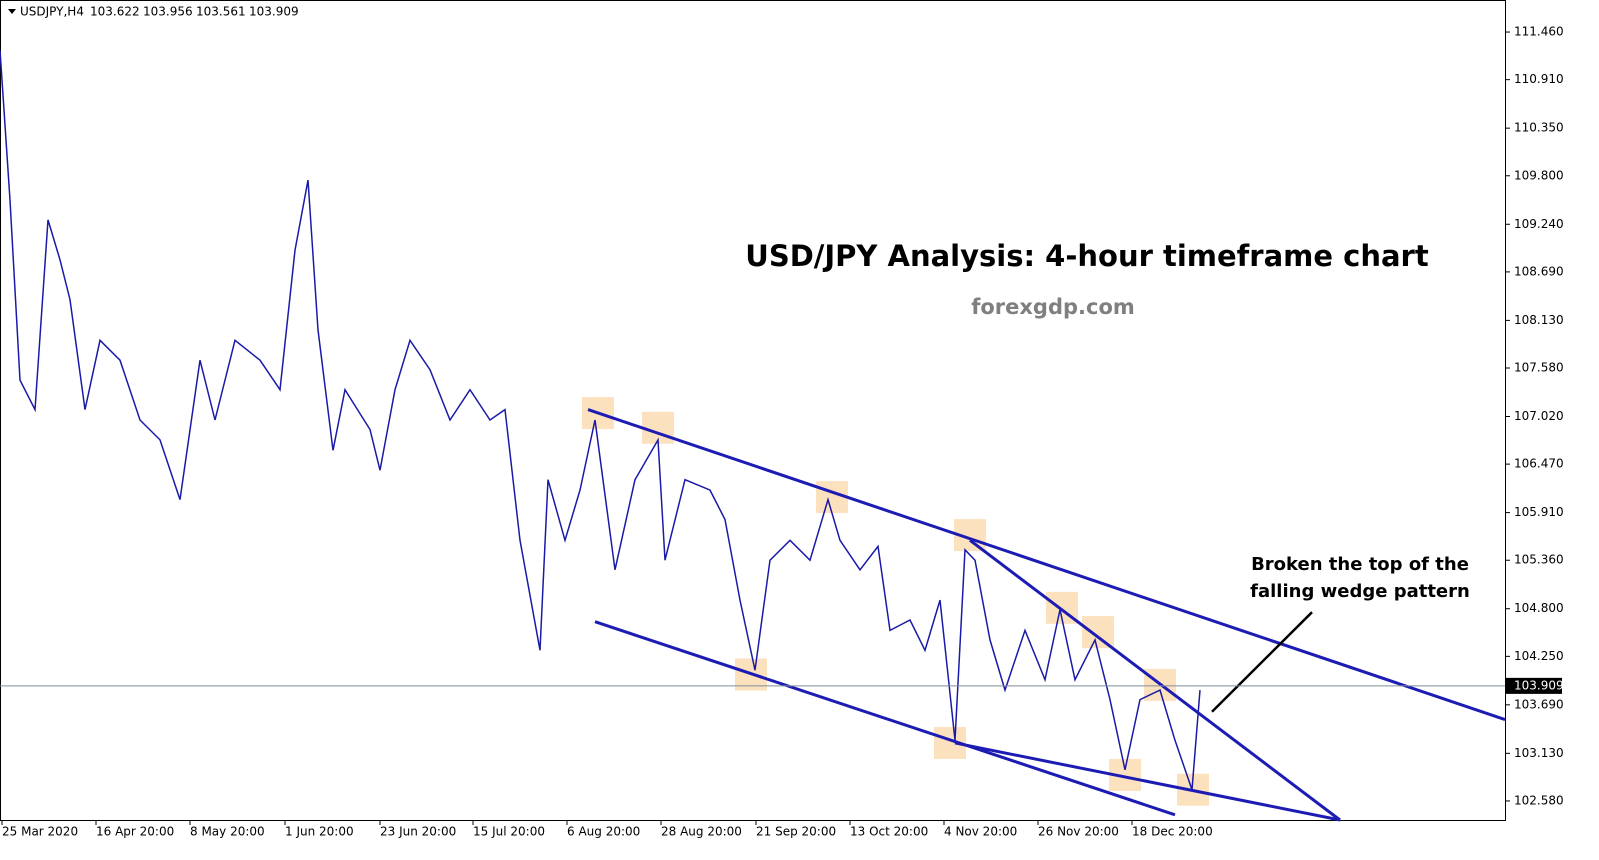 The image size is (1599, 860). What do you see at coordinates (1262, 662) in the screenshot?
I see `annotation-arrow` at bounding box center [1262, 662].